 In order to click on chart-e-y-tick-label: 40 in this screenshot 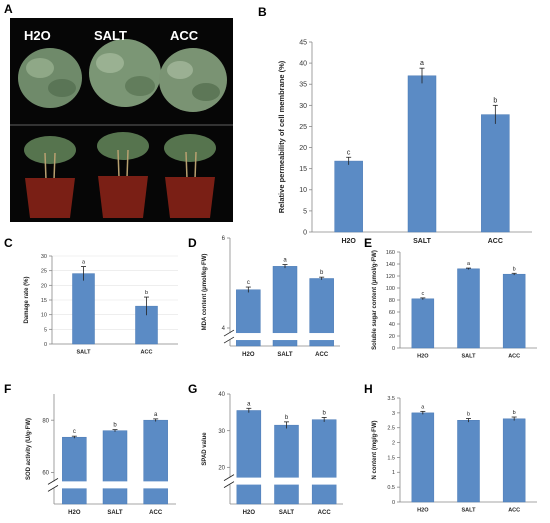, I will do `click(392, 325)`.